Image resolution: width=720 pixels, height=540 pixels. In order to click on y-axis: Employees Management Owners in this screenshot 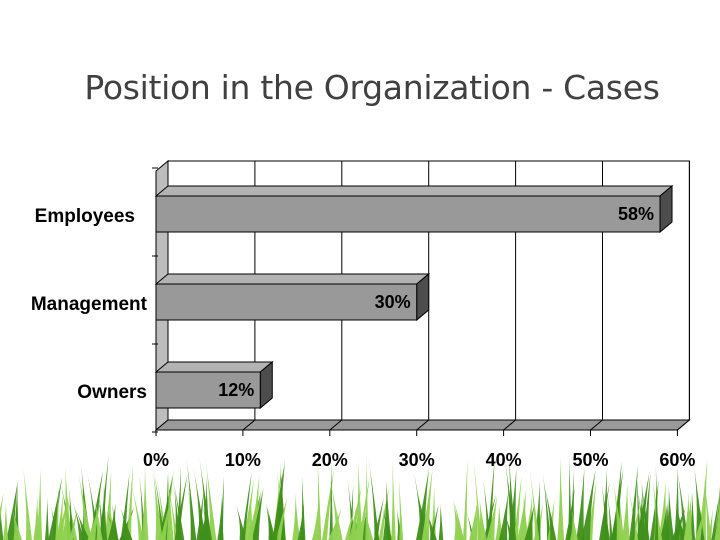, I will do `click(89, 304)`.